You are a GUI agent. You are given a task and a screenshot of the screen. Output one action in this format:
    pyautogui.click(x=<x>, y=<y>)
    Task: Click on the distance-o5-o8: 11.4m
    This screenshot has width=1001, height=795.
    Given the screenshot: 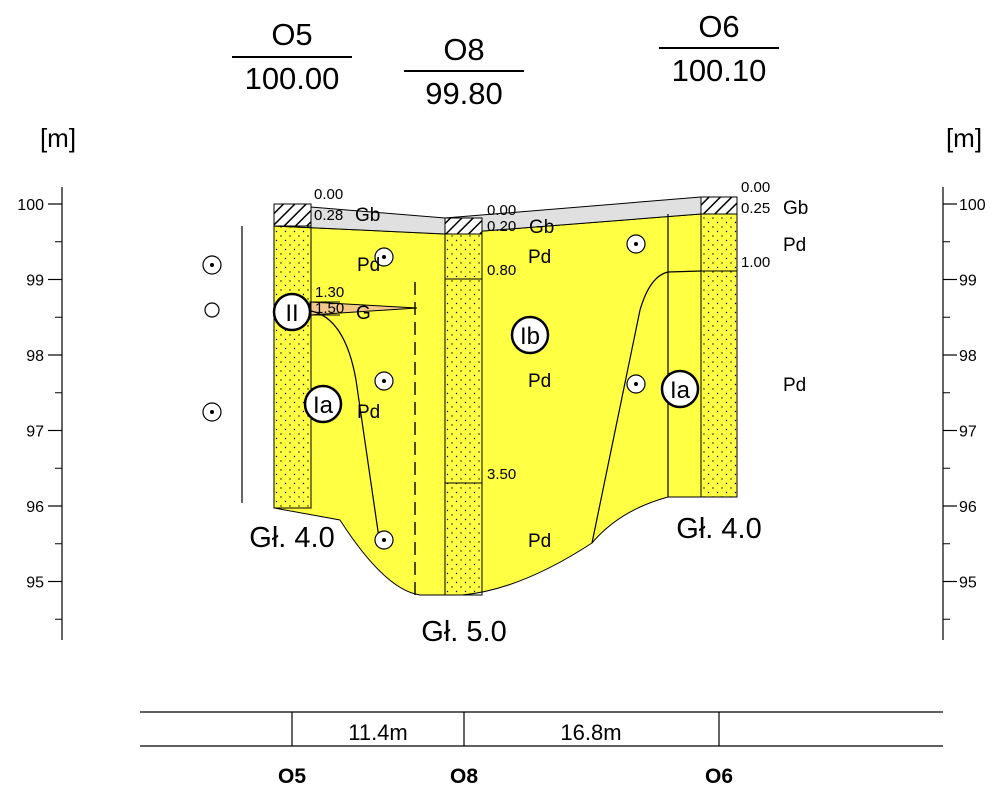 What is the action you would take?
    pyautogui.click(x=378, y=732)
    